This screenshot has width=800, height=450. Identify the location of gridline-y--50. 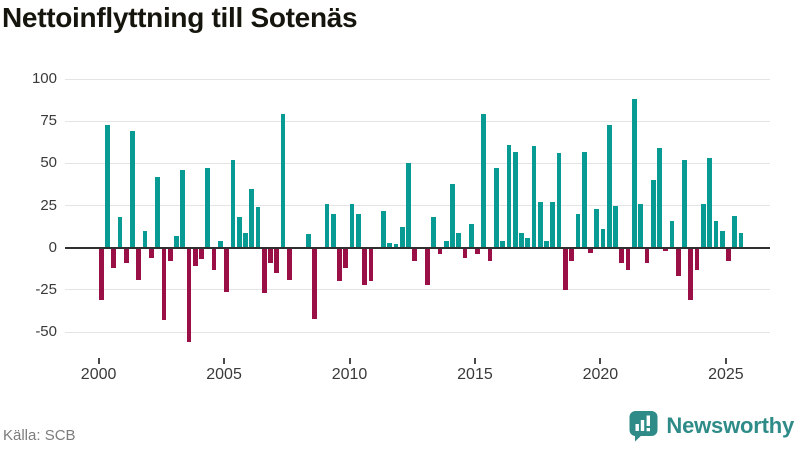
(417, 332).